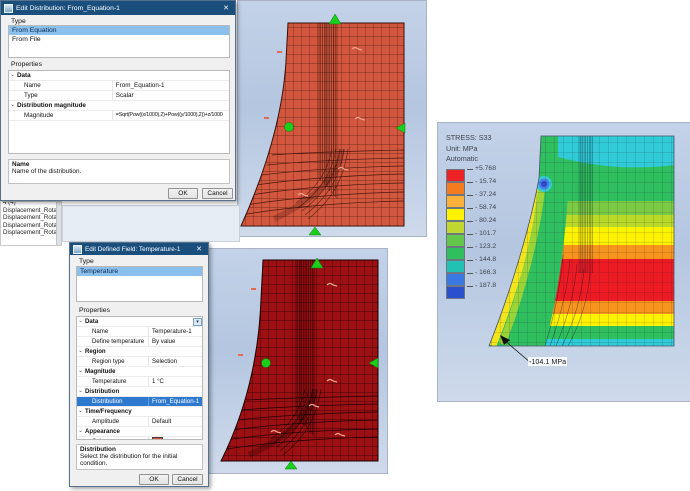 The image size is (690, 491). I want to click on viewport-initial-field, so click(332, 118).